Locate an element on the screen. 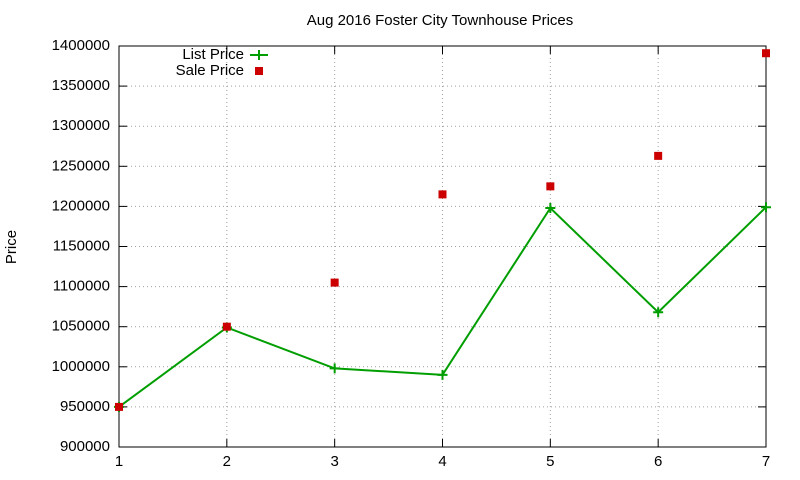 This screenshot has height=480, width=800. y-tick-label: 1100000 is located at coordinates (81, 286).